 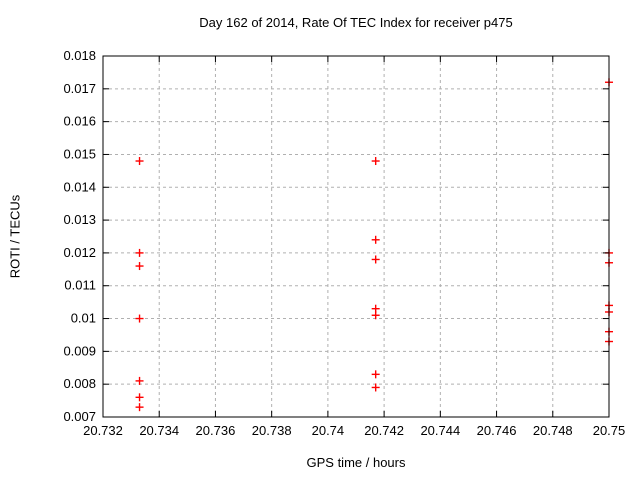 I want to click on y-axis-label: ROTI / TECUs, so click(x=15, y=236).